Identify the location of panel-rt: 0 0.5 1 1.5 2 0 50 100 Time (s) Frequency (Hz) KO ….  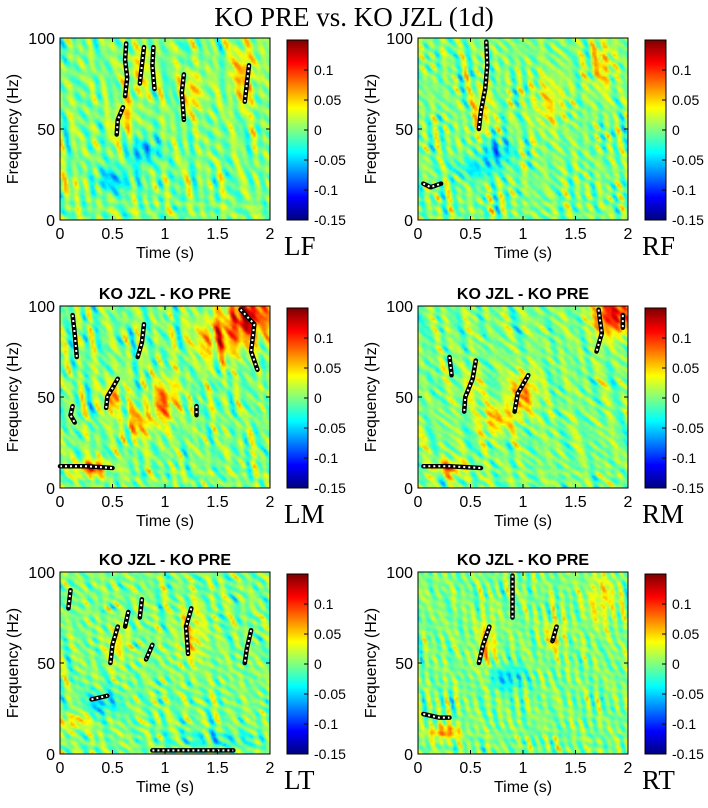
(533, 674).